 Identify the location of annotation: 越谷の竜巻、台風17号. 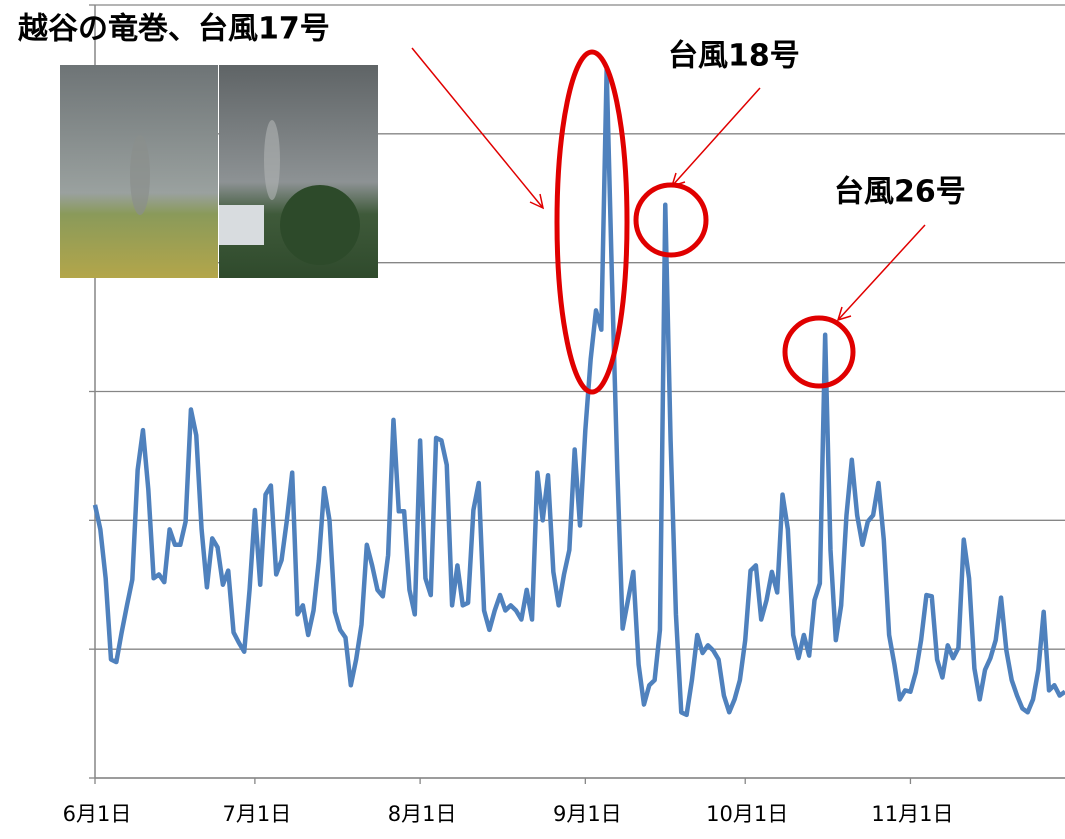
(174, 29).